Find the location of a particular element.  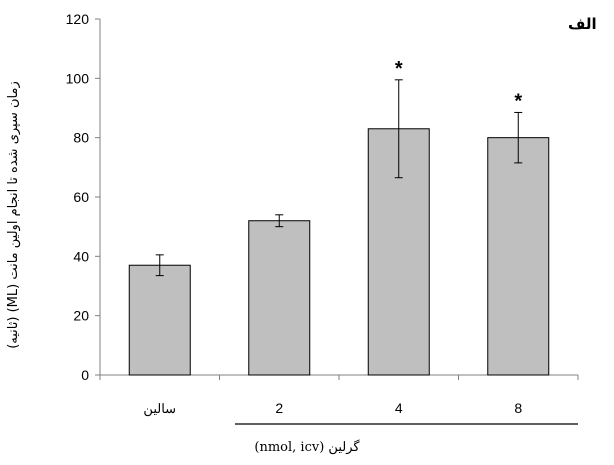

y-tick-label-60: 60 is located at coordinates (81, 197).